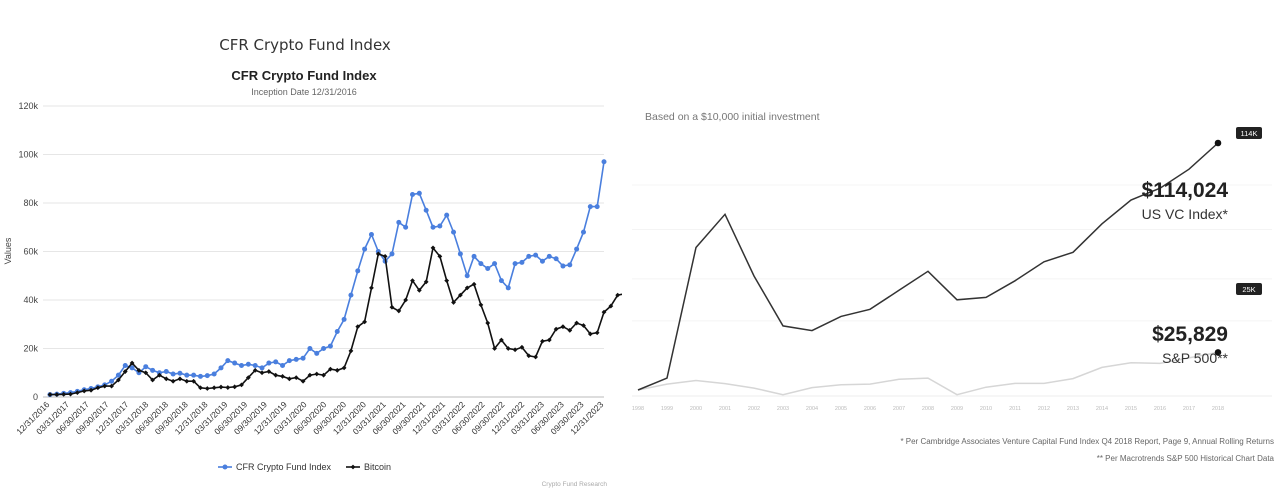  I want to click on page-heading: CFR Crypto Fund Index, so click(305, 45).